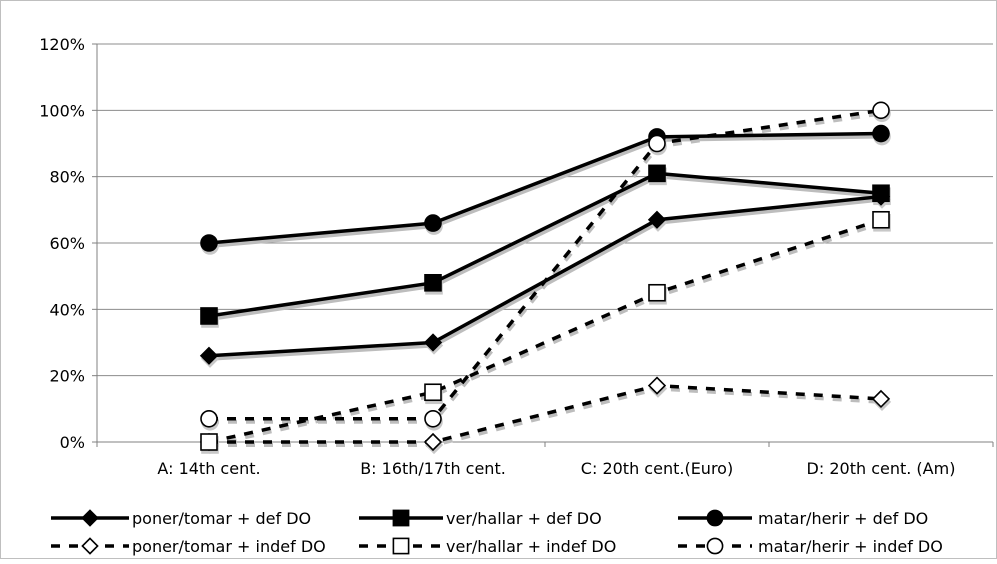 Image resolution: width=997 pixels, height=564 pixels. I want to click on legend-item: poner/tomar + def DO, so click(181, 518).